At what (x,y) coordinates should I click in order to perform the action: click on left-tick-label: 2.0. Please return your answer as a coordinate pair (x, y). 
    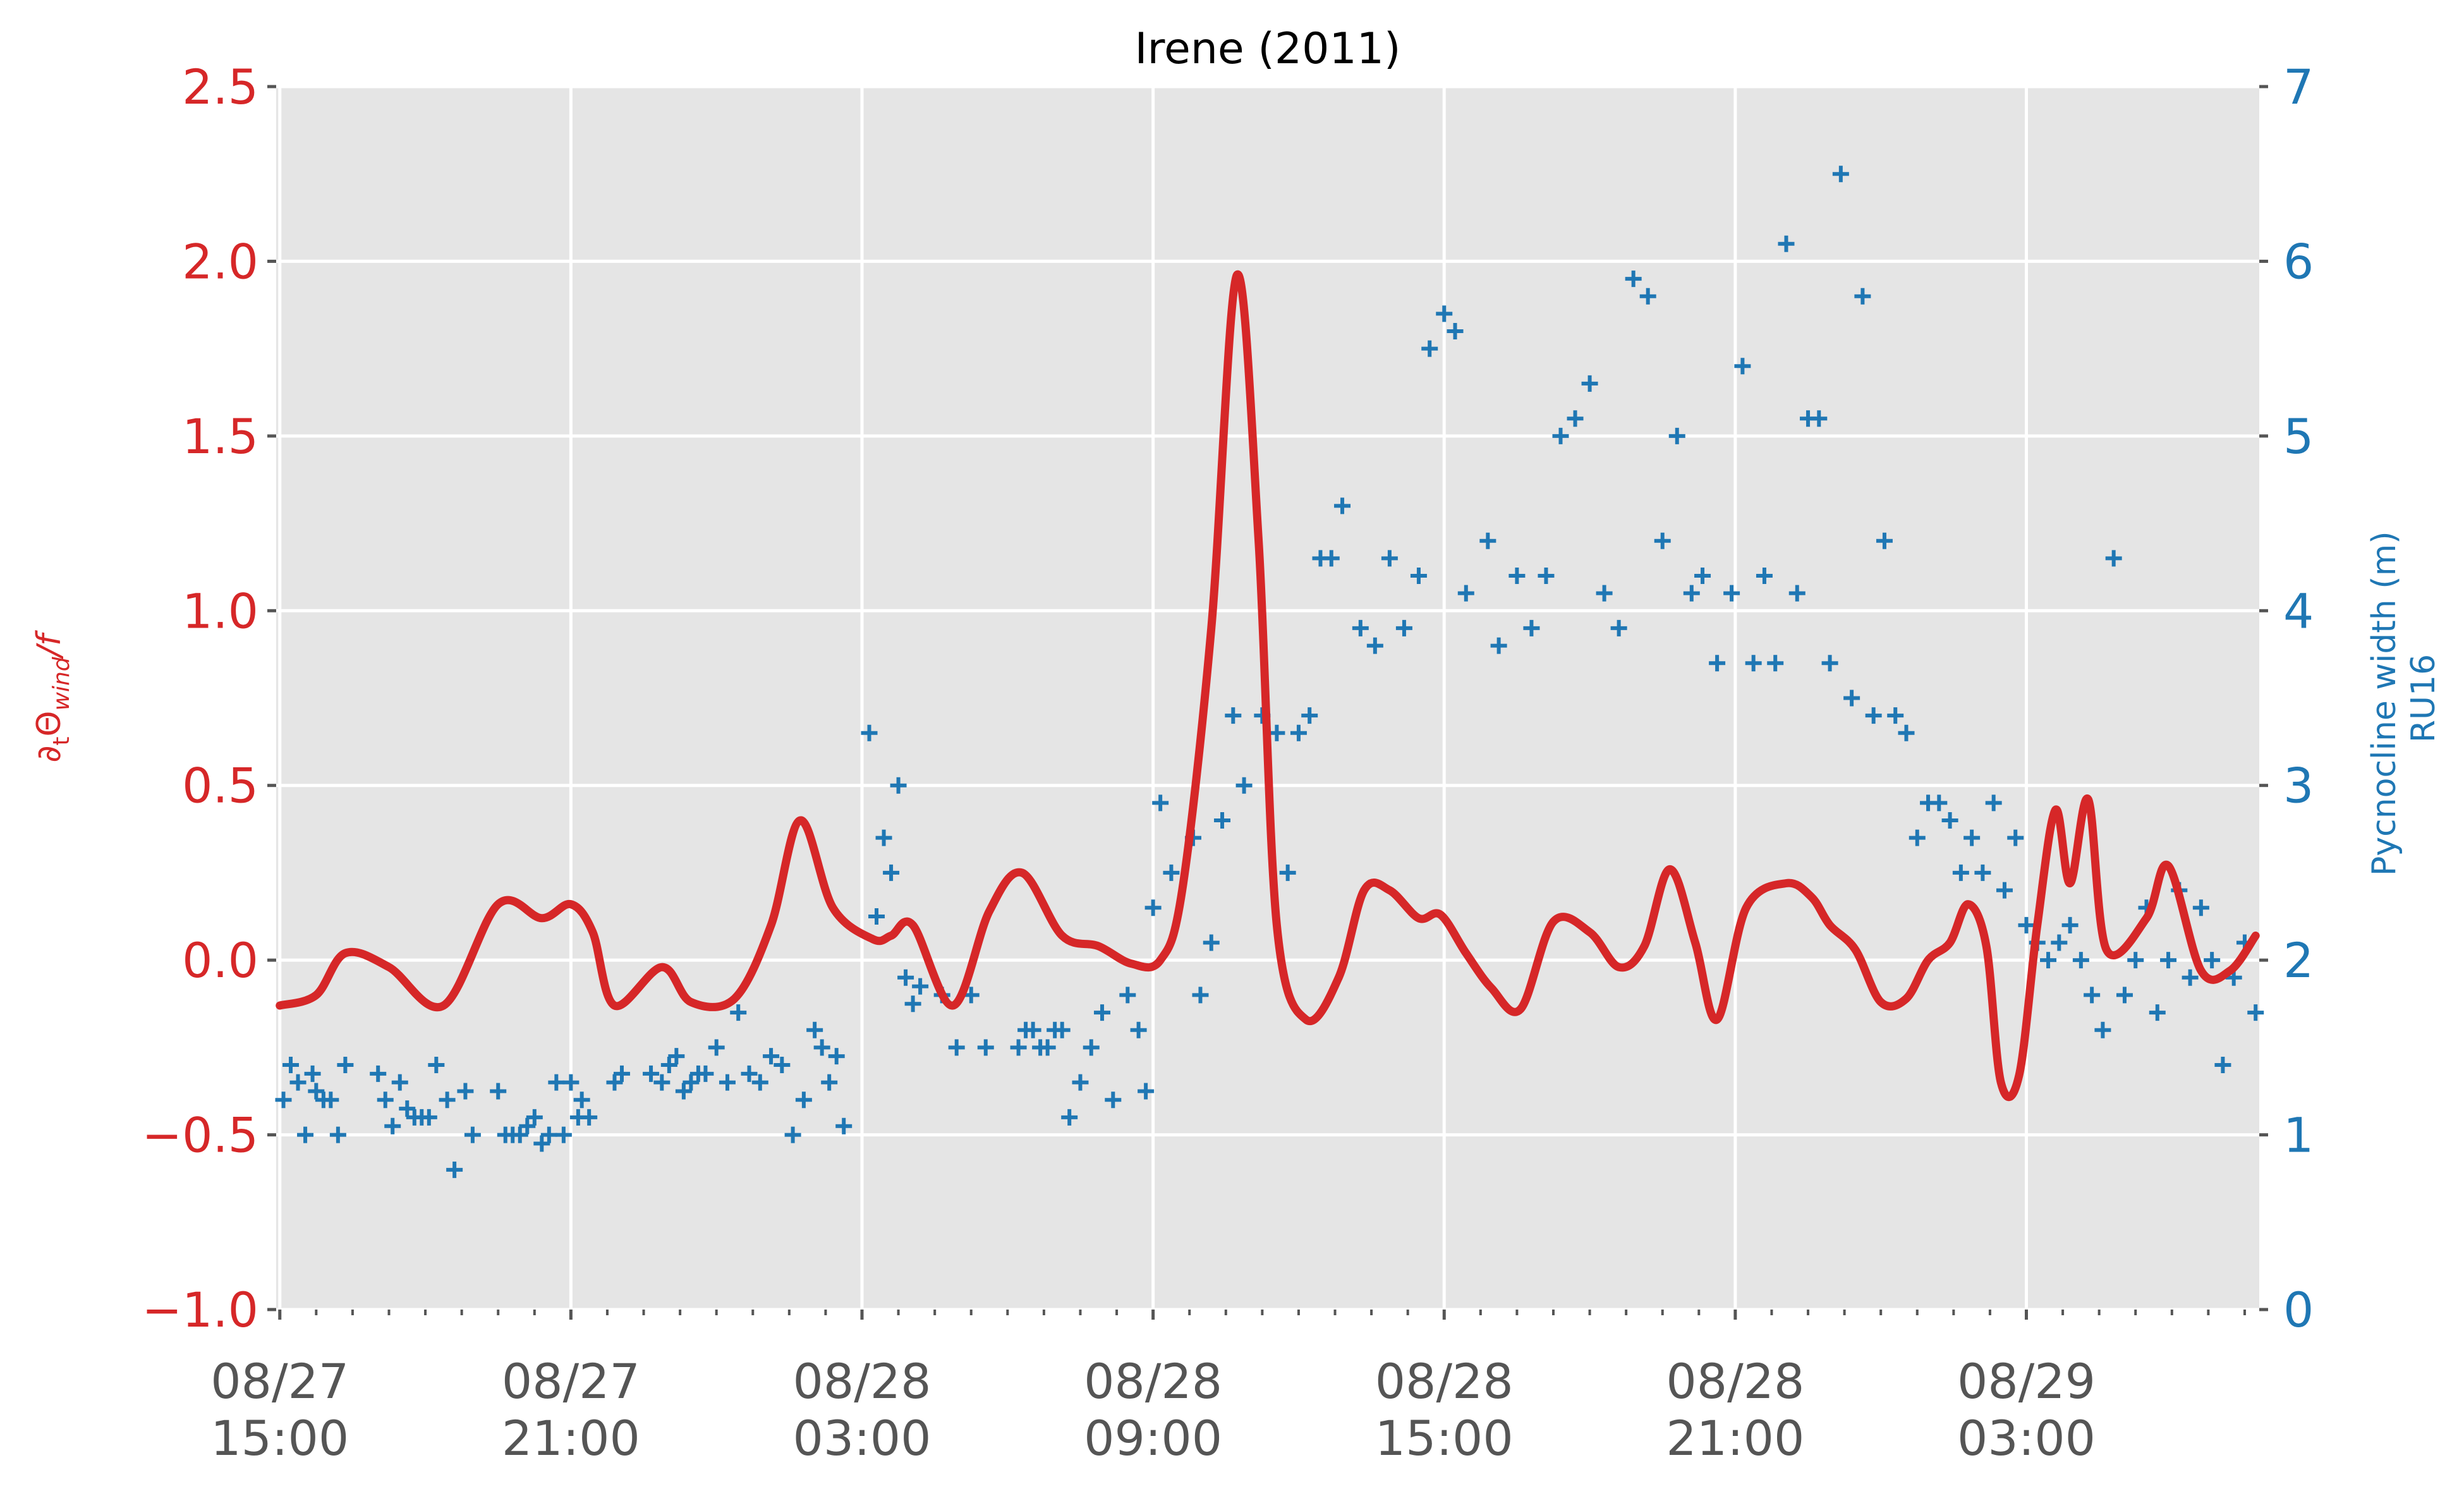
    Looking at the image, I should click on (220, 261).